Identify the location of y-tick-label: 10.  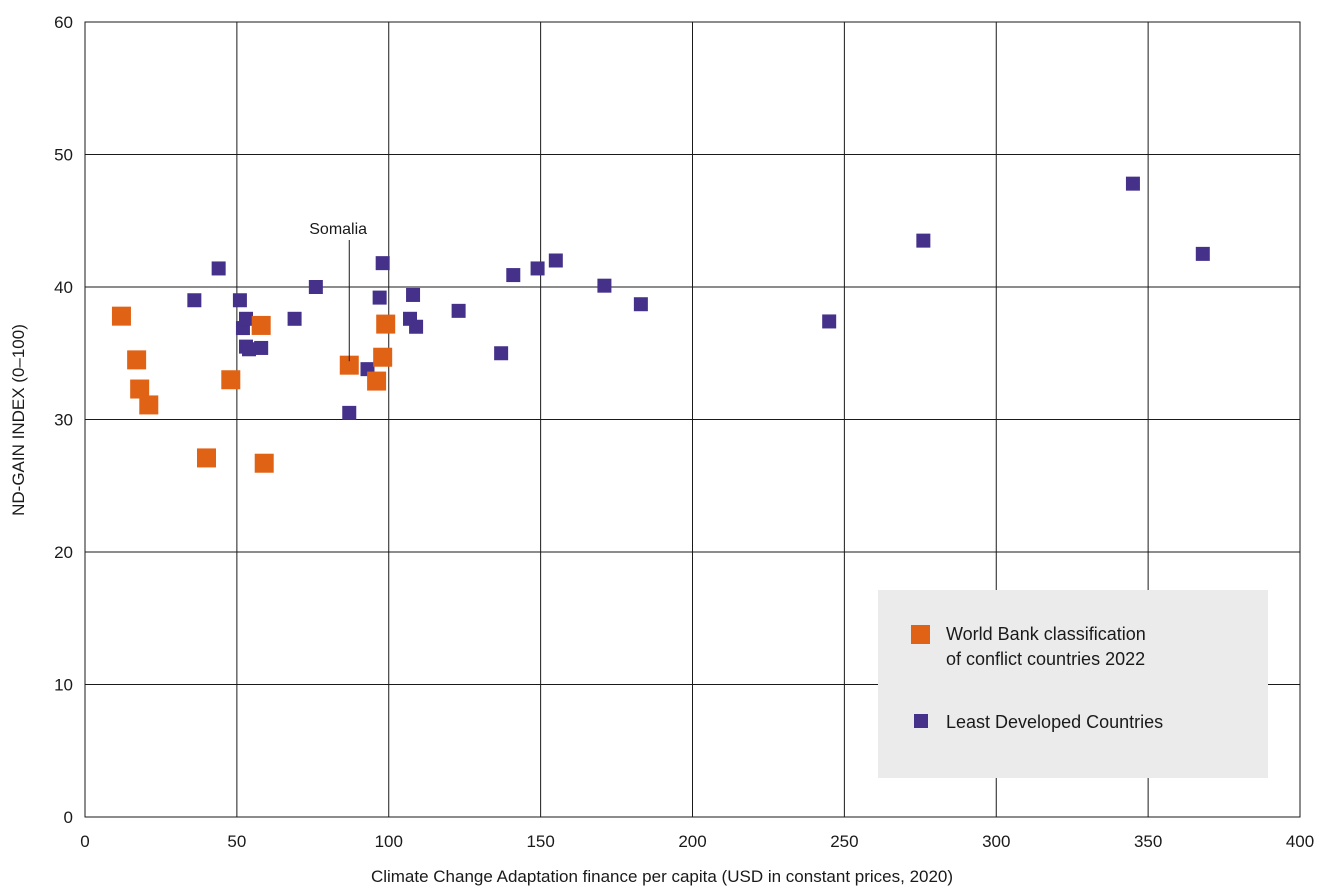
(63, 685).